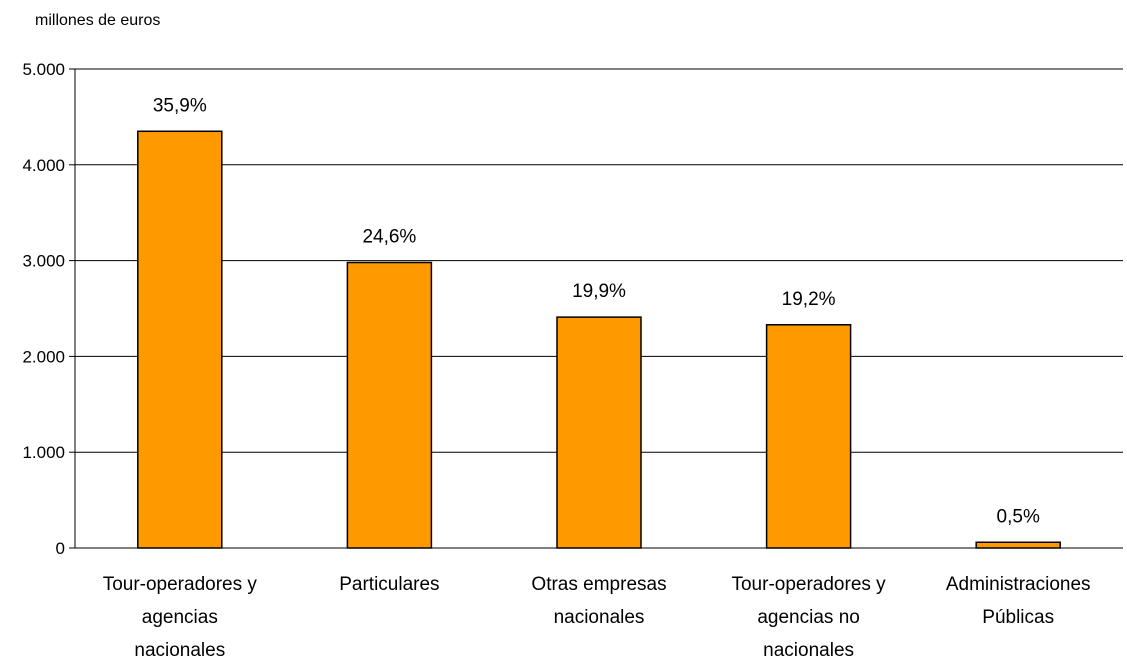 The height and width of the screenshot is (659, 1127). I want to click on x-category-label: Públicas, so click(1018, 617).